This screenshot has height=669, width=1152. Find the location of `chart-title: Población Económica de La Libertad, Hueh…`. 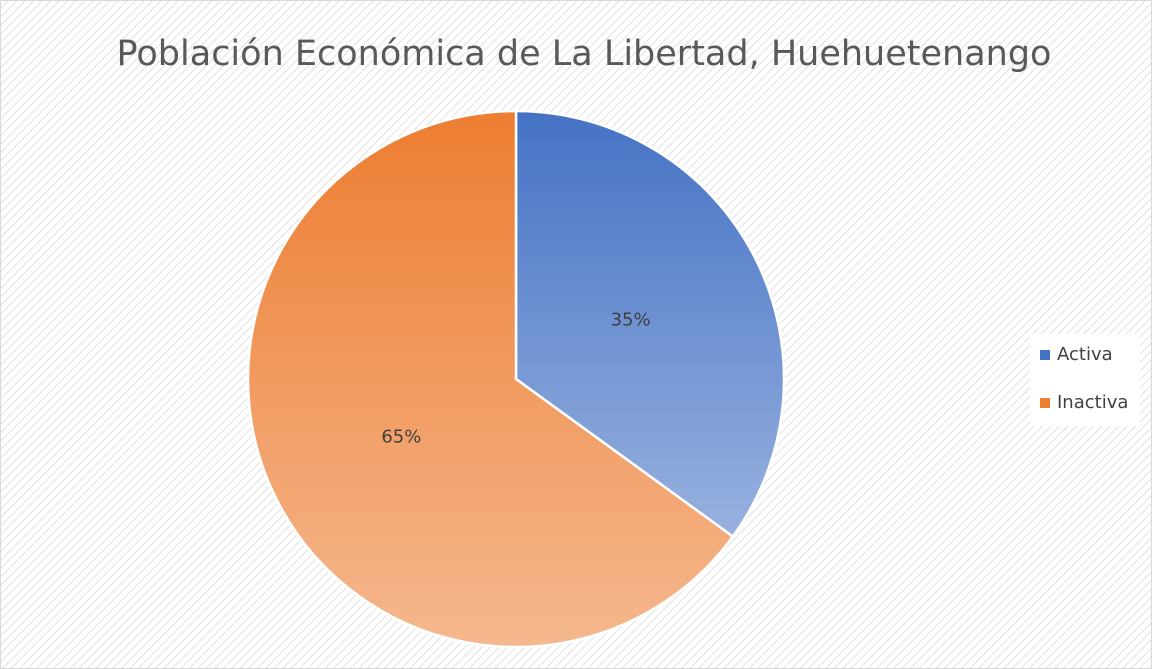

chart-title: Población Económica de La Libertad, Hueh… is located at coordinates (584, 54).